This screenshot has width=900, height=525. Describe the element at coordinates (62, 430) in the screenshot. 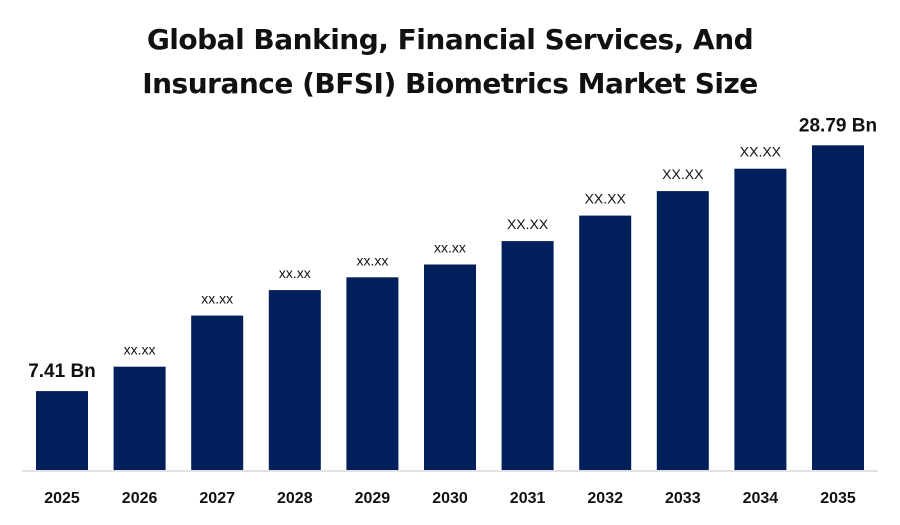

I see `bar-2025` at that location.